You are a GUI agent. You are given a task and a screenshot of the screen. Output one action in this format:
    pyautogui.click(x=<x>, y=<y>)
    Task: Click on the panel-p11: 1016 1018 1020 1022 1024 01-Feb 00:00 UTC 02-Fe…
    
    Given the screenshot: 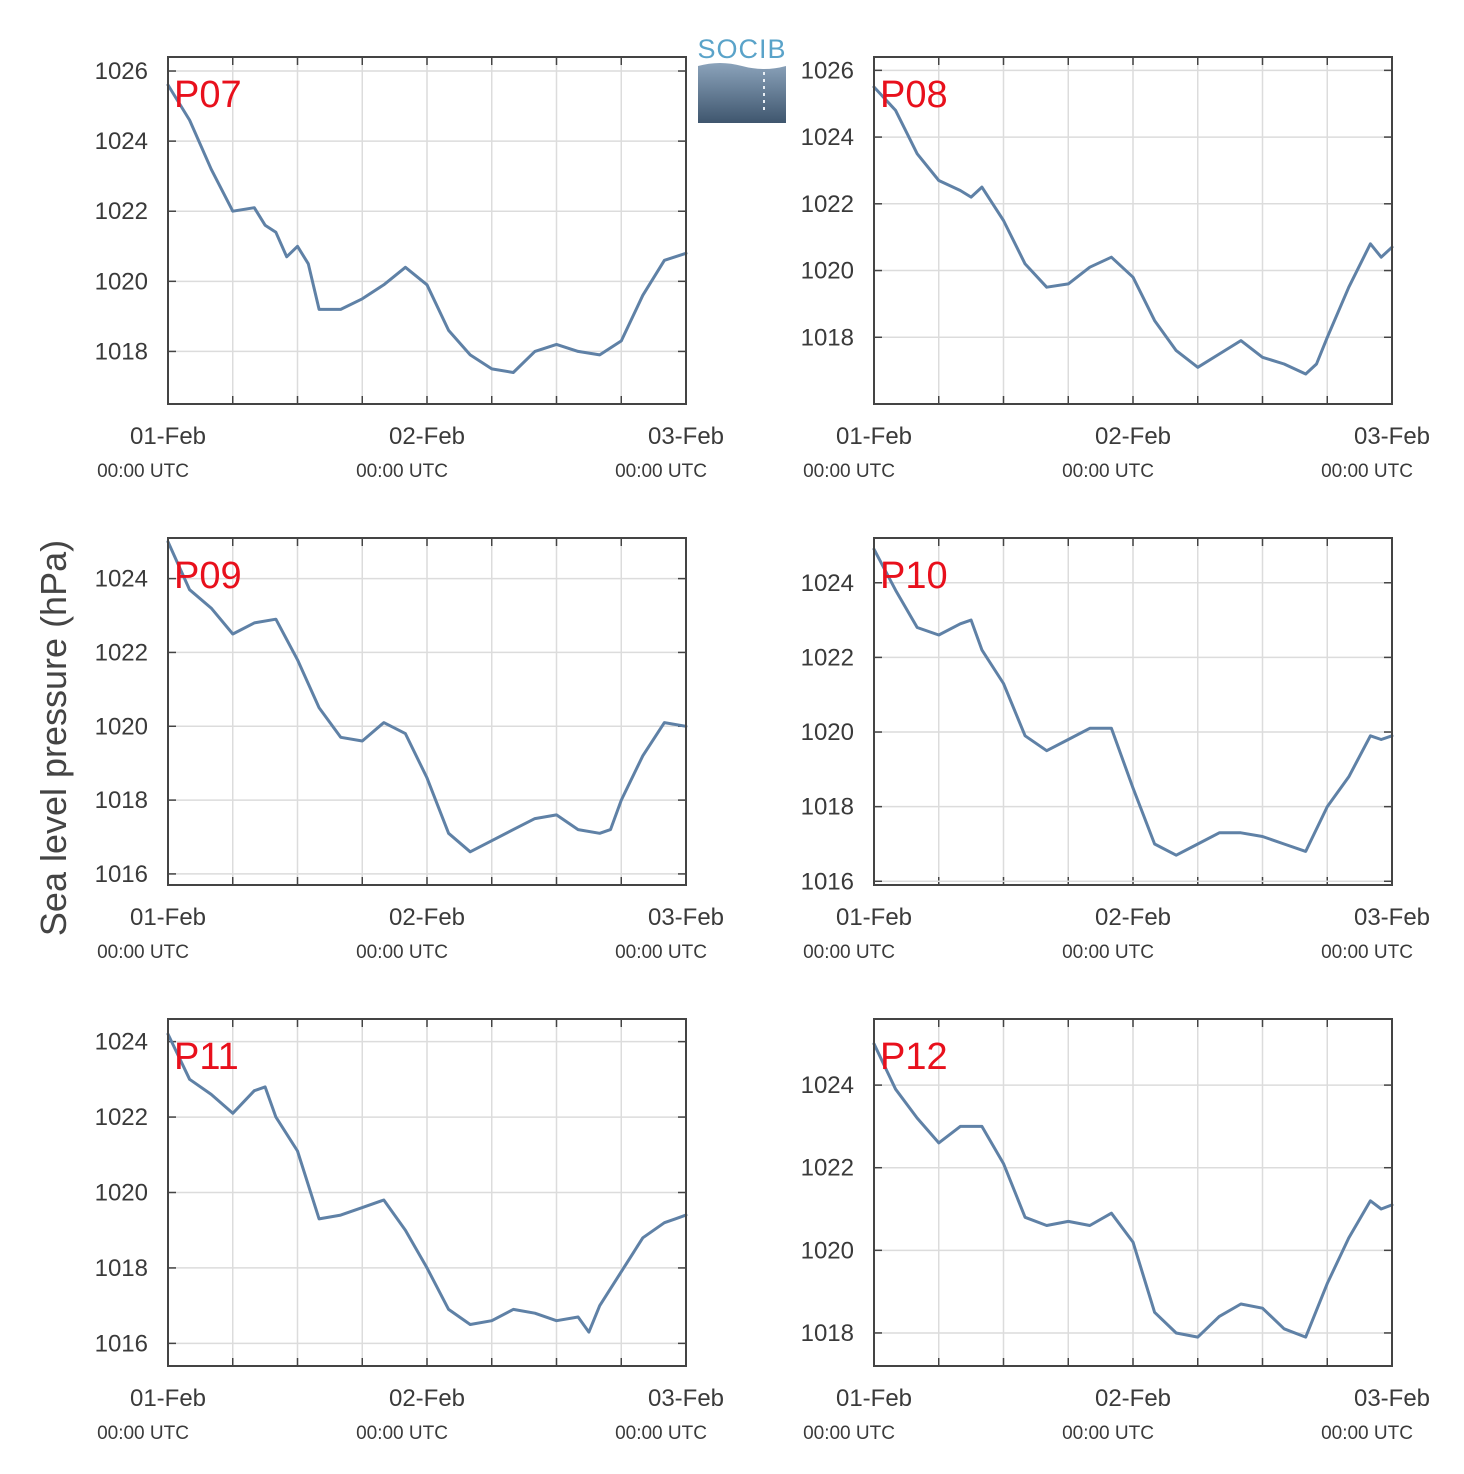 What is the action you would take?
    pyautogui.click(x=409, y=1231)
    